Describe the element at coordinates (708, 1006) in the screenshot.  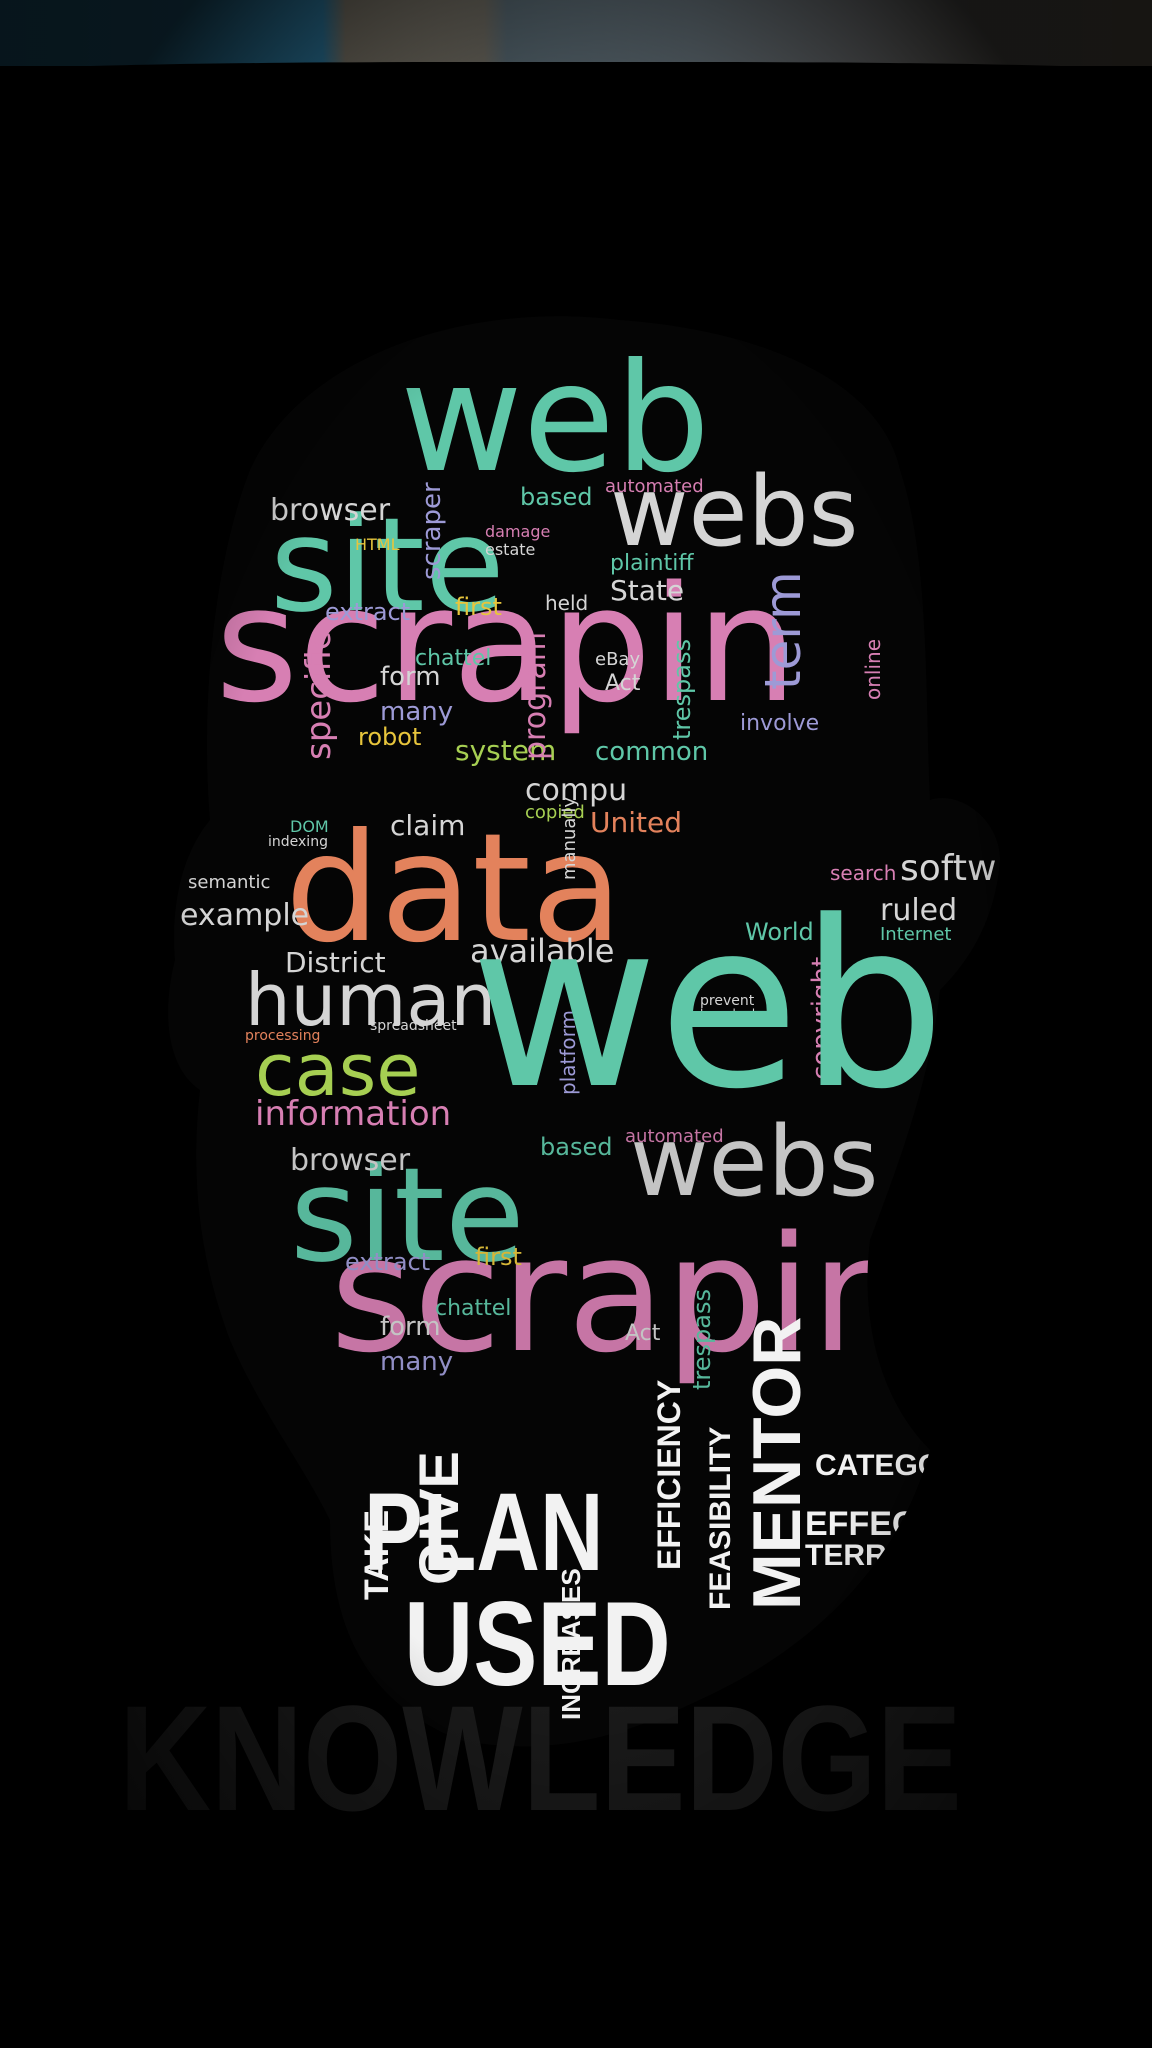
I see `cloud-word-web: web` at that location.